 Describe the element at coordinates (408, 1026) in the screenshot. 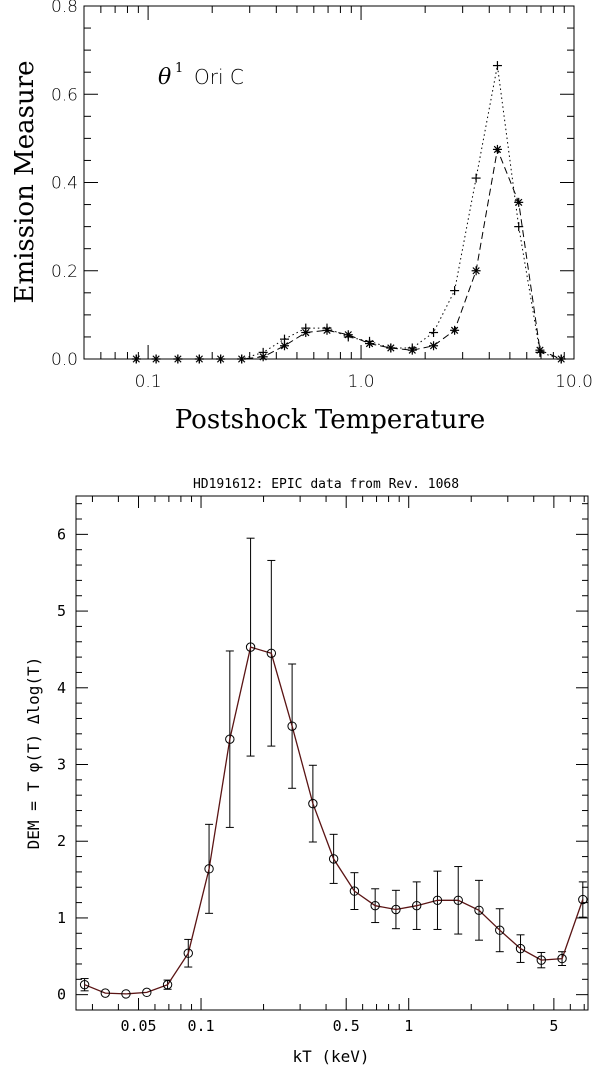

I see `x-tick-label: 1` at that location.